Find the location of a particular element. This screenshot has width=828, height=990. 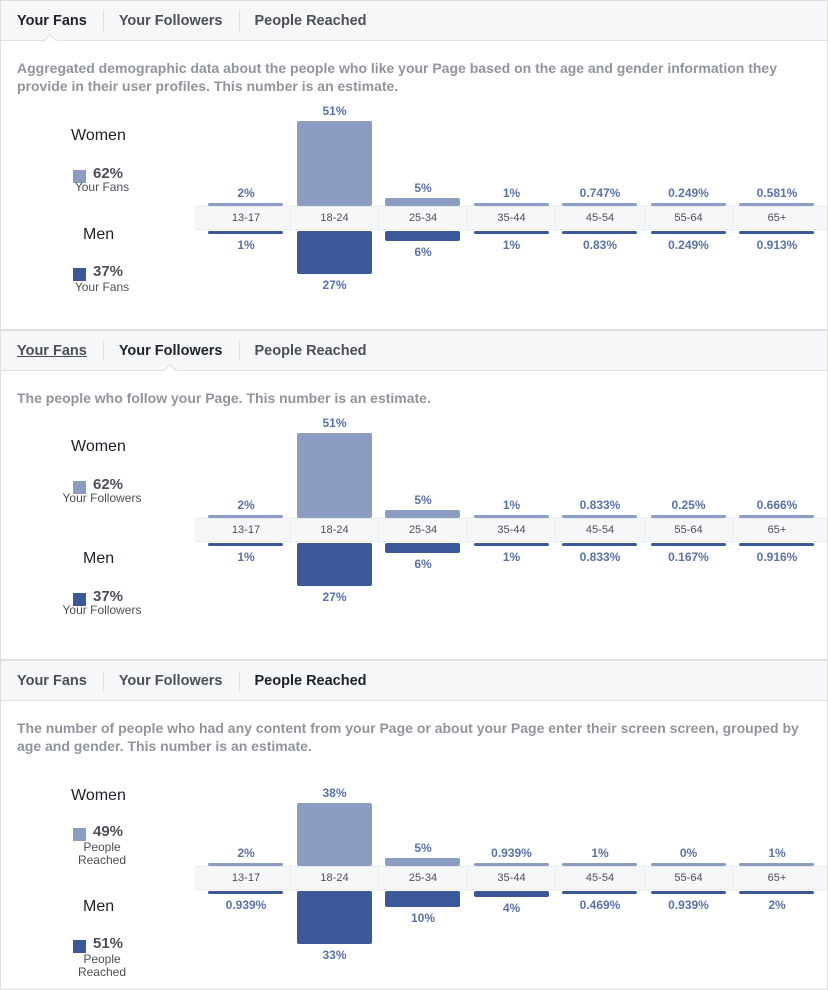

men-legend-title: Men is located at coordinates (99, 234).